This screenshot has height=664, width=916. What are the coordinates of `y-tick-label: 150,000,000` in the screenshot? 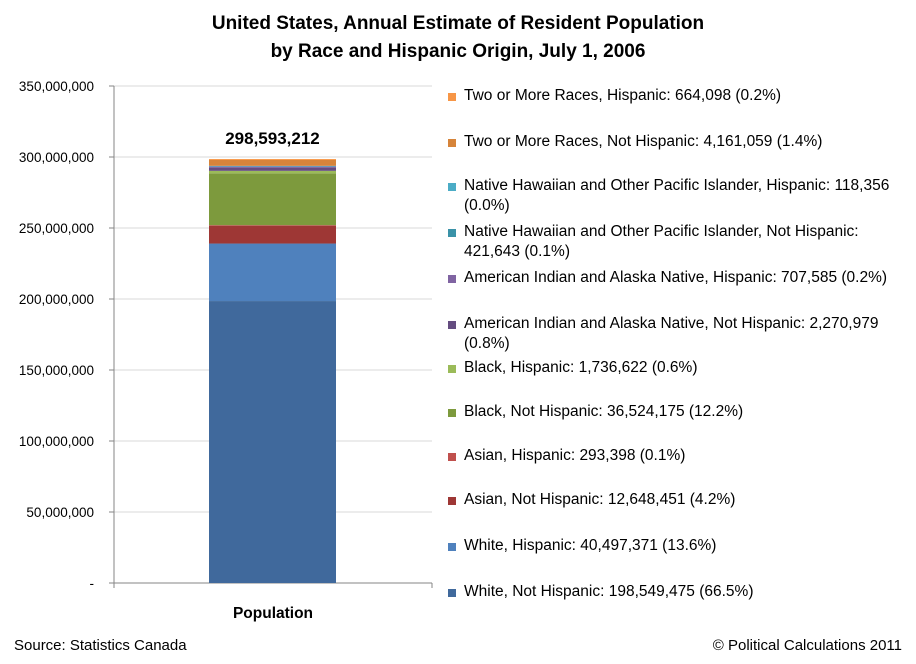 It's located at (56, 370).